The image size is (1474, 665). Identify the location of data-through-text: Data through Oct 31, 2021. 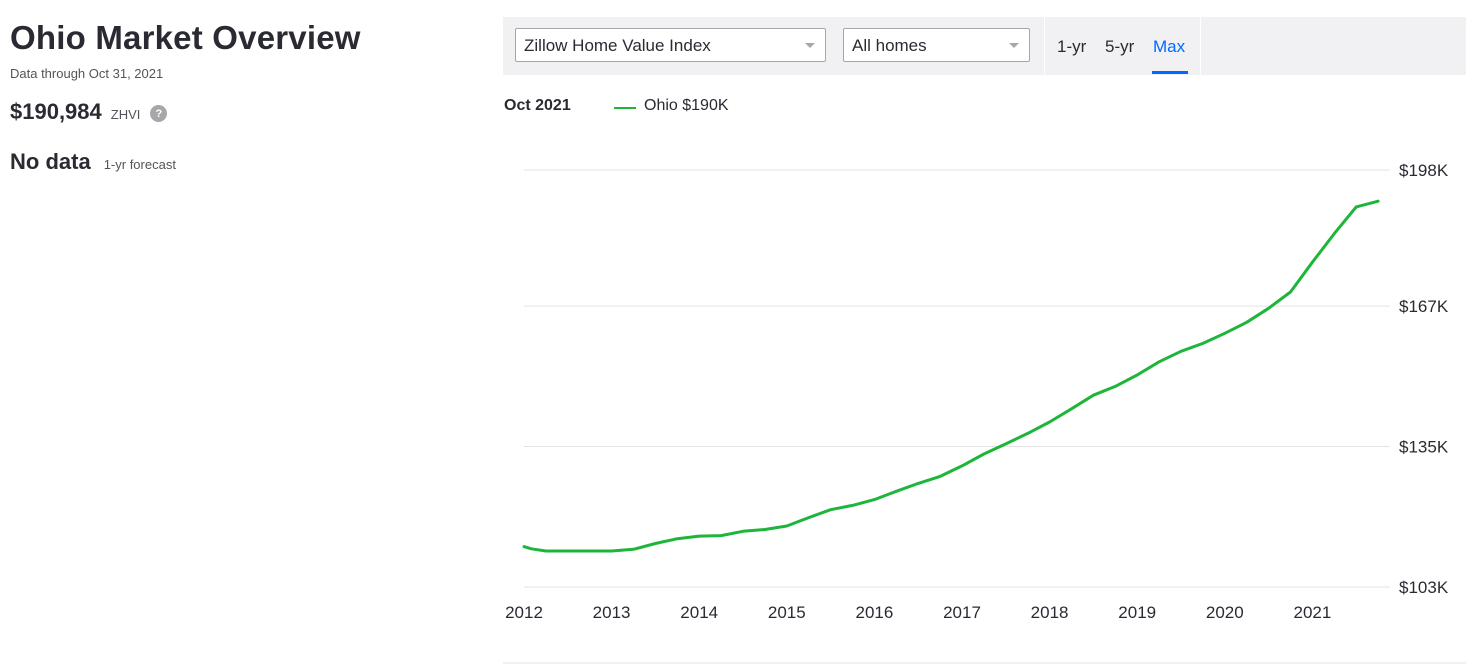
(87, 73).